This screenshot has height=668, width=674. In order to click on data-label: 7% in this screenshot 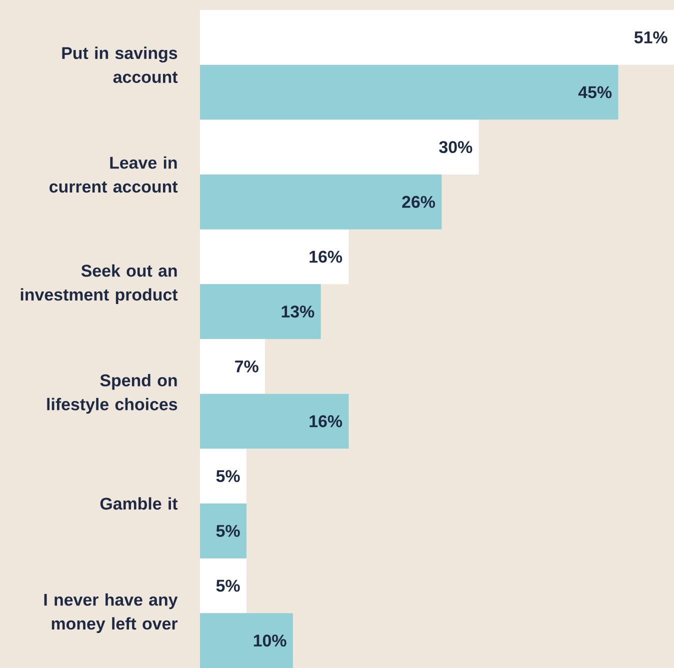, I will do `click(246, 366)`.